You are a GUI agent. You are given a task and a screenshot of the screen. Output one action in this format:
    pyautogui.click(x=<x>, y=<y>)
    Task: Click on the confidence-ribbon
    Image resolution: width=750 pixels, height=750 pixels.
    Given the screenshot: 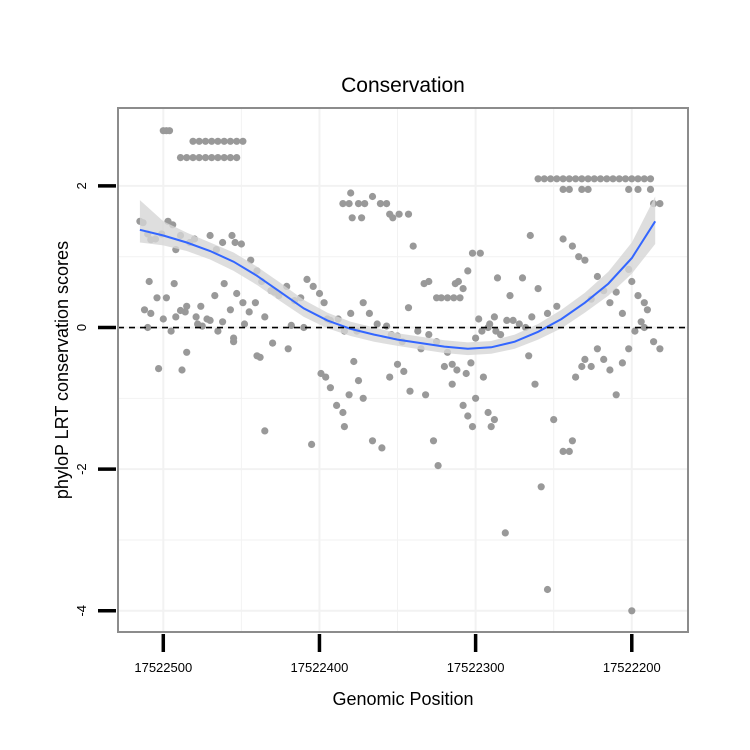 What is the action you would take?
    pyautogui.click(x=397, y=276)
    